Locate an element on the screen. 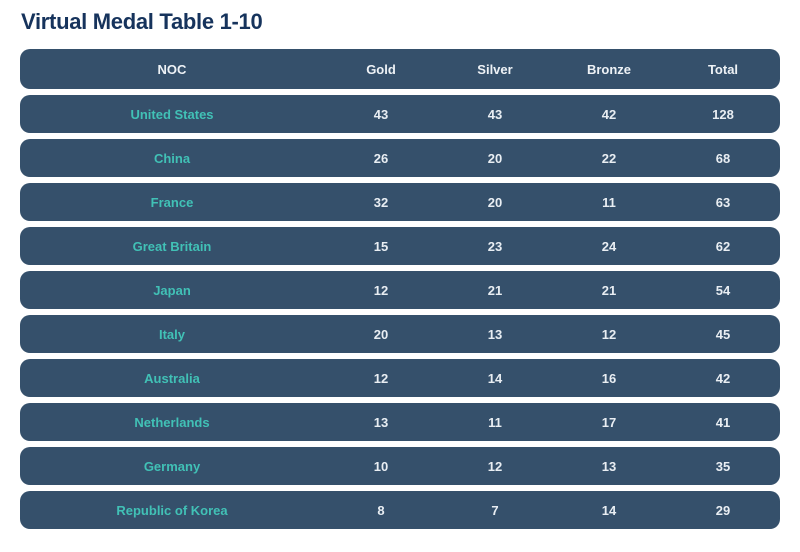  page-title: Virtual Medal Table 1-10 is located at coordinates (142, 21).